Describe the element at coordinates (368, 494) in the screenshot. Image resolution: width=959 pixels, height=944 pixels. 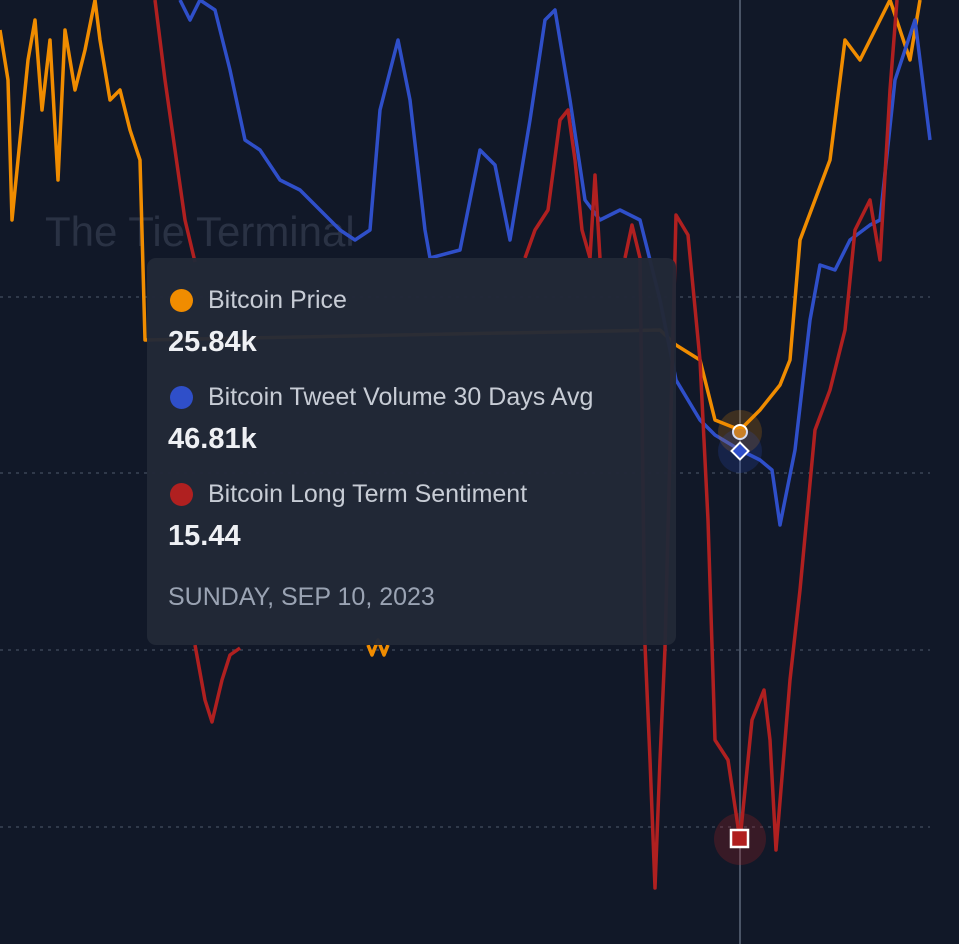
I see `series-label: Bitcoin Long Term Sentiment` at that location.